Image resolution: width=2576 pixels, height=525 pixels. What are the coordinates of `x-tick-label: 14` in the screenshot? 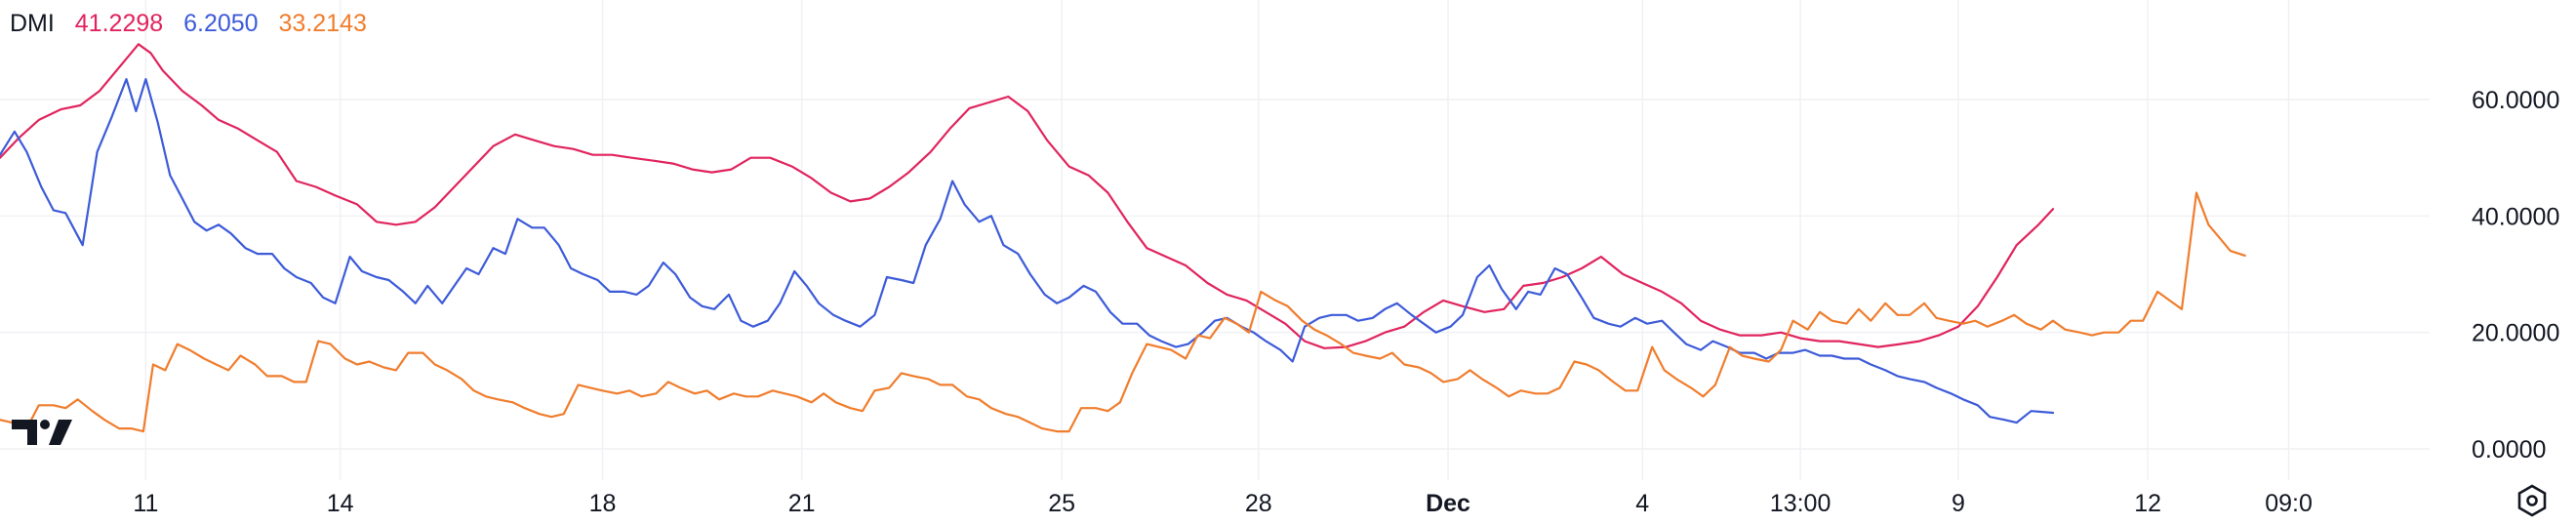 It's located at (340, 503).